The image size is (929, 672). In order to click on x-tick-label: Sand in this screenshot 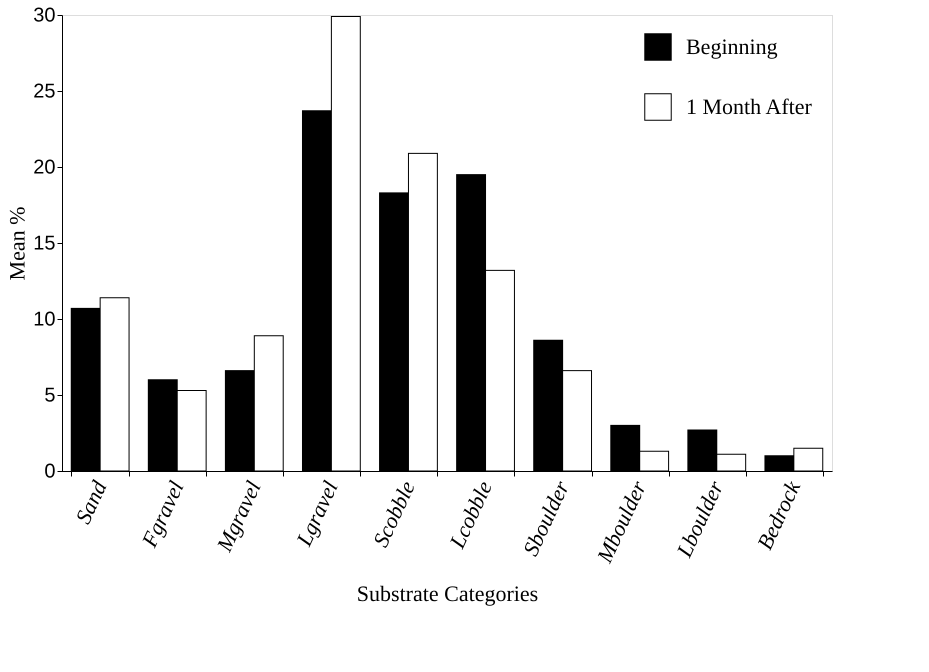, I will do `click(91, 502)`.